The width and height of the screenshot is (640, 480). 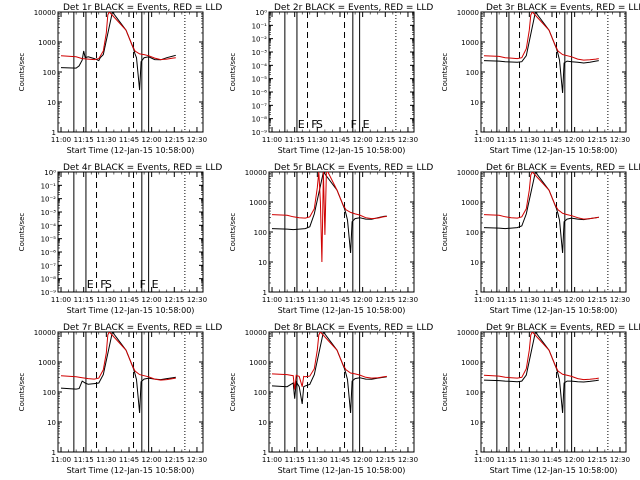 I want to click on y-tick-label: 10⁻⁸, so click(x=49, y=280).